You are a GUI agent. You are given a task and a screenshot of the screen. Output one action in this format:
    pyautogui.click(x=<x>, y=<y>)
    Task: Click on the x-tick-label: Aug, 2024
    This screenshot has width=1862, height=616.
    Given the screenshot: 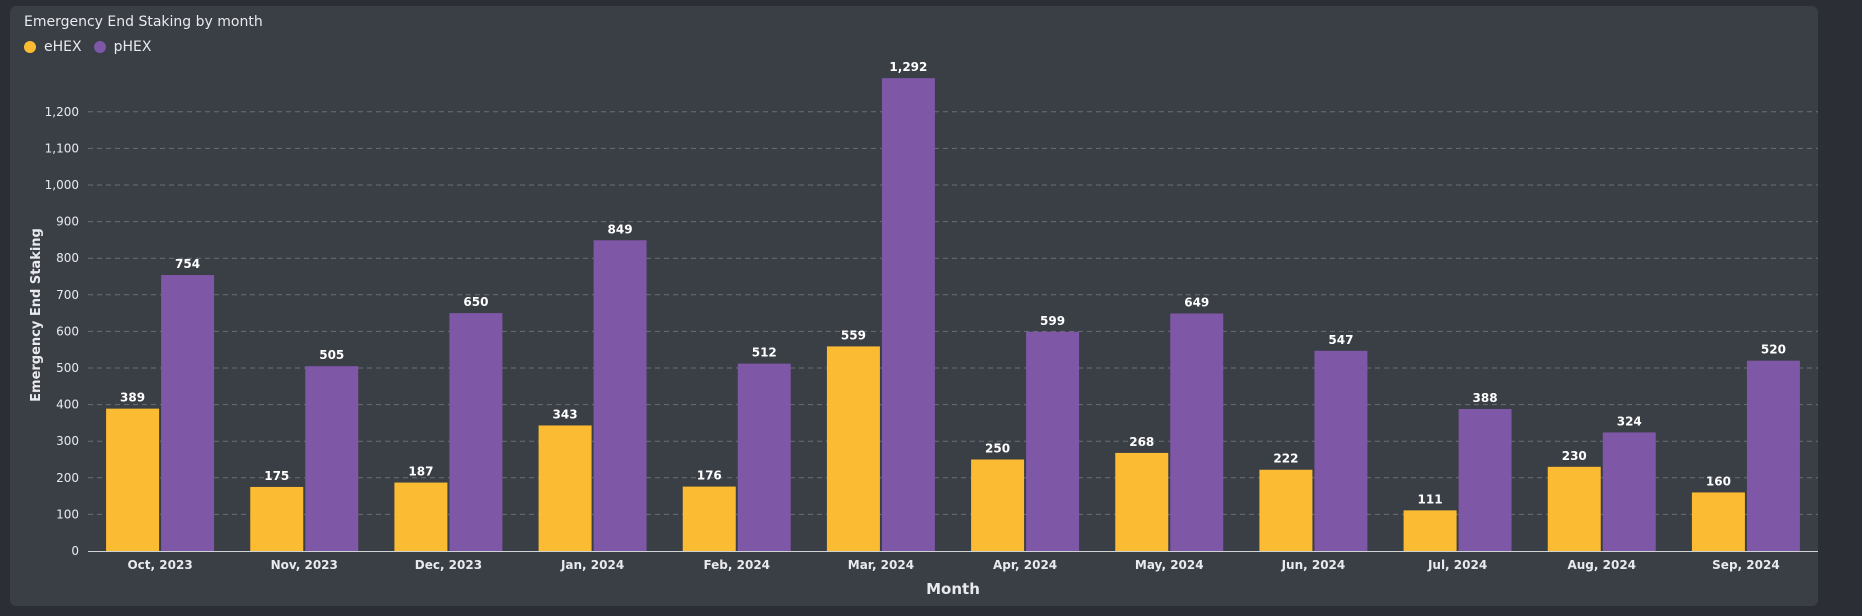 What is the action you would take?
    pyautogui.click(x=1601, y=565)
    